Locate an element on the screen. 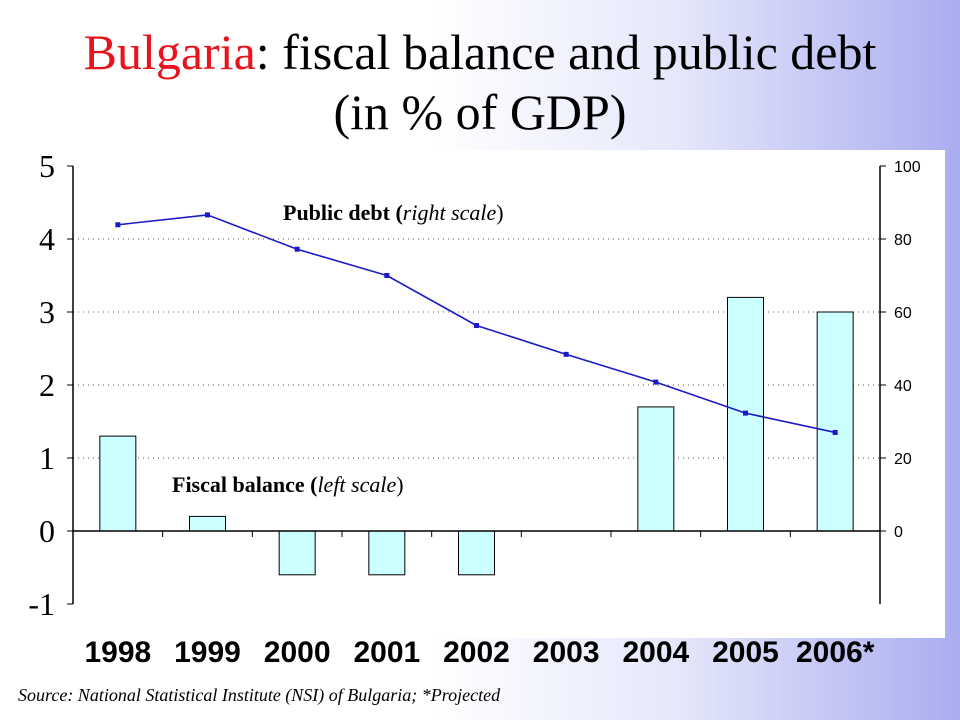 The width and height of the screenshot is (960, 720). left-tick-label: 4 is located at coordinates (47, 239).